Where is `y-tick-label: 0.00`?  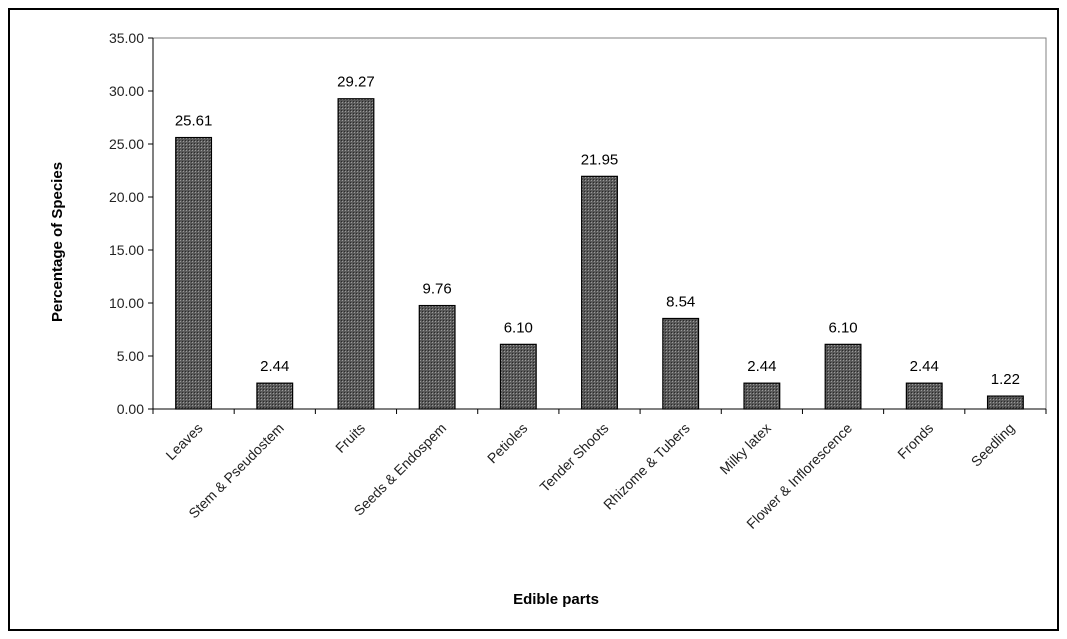 y-tick-label: 0.00 is located at coordinates (130, 409).